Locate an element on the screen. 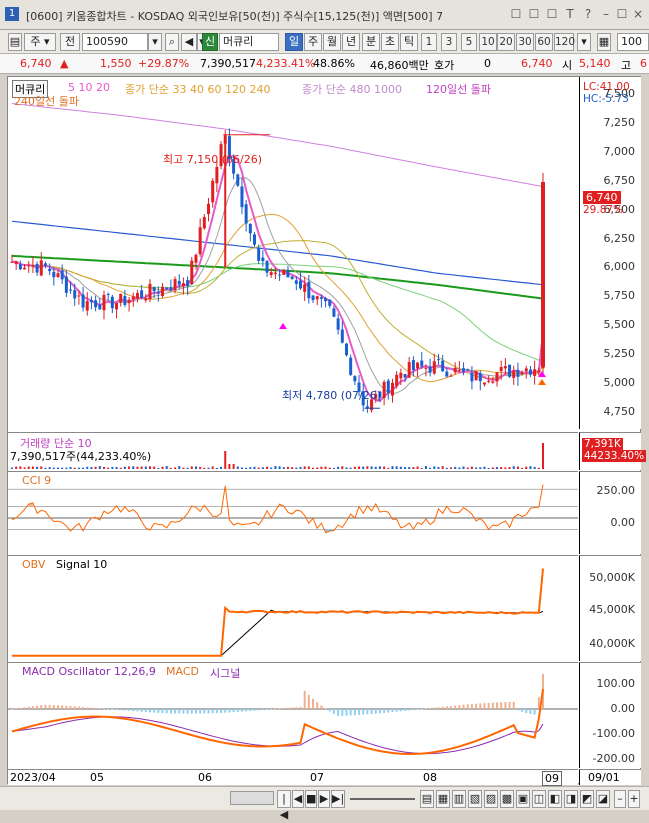 The height and width of the screenshot is (823, 649). macd-axis: 100.00 0.00 -100.00 -200.00 is located at coordinates (610, 715).